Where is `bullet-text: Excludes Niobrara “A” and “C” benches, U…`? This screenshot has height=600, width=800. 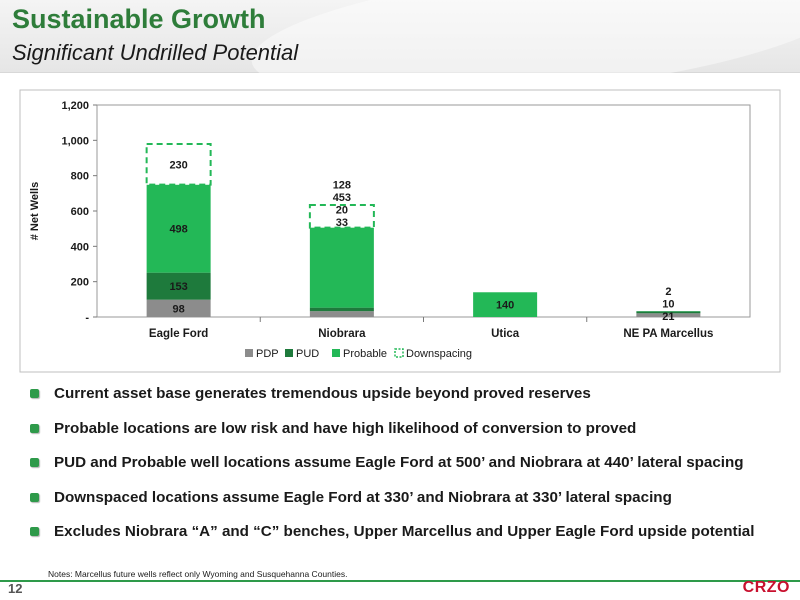
bullet-text: Excludes Niobrara “A” and “C” benches, U… is located at coordinates (404, 531).